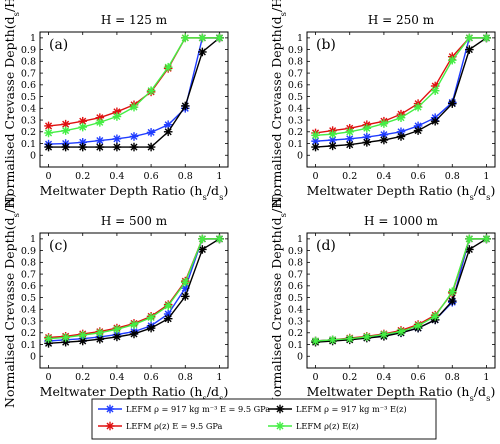 Image resolution: width=500 pixels, height=444 pixels. What do you see at coordinates (264, 419) in the screenshot?
I see `legend-box` at bounding box center [264, 419].